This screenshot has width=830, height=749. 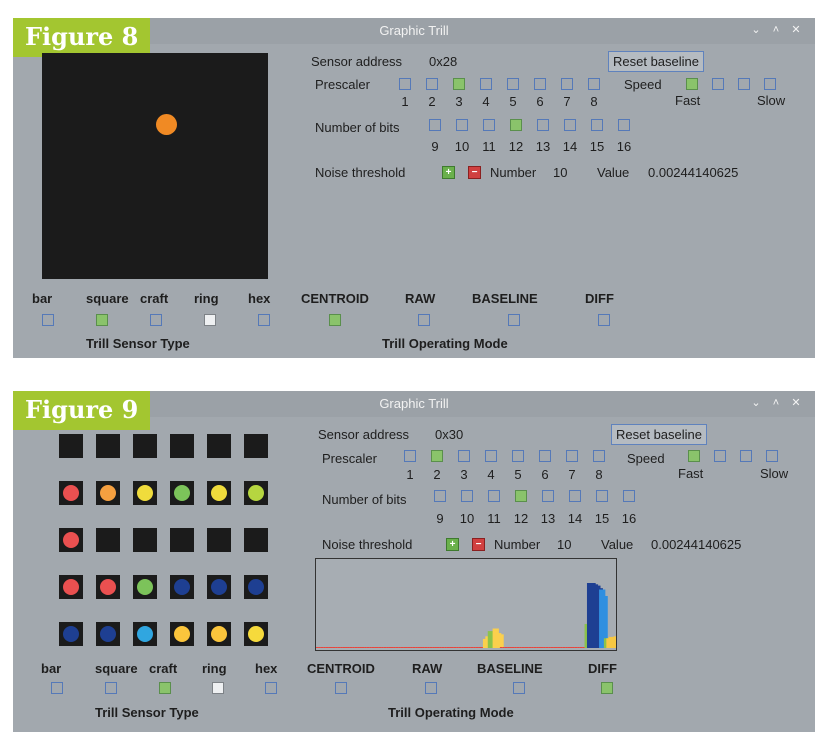 I want to click on bits-label: Number of bits, so click(x=357, y=127).